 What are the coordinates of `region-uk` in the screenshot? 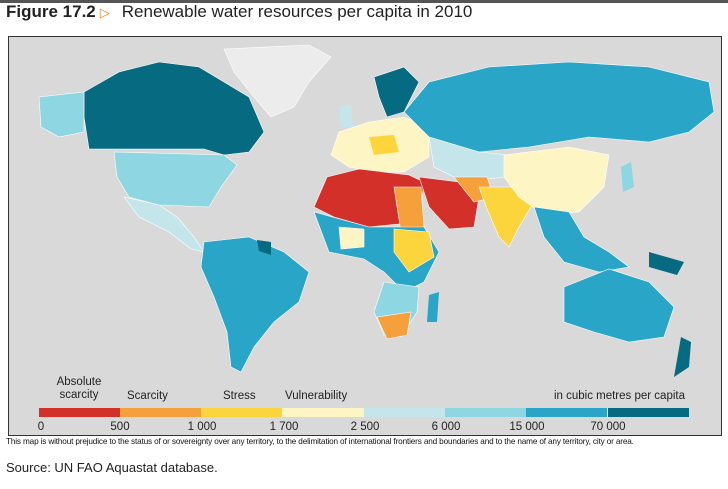 It's located at (346, 116).